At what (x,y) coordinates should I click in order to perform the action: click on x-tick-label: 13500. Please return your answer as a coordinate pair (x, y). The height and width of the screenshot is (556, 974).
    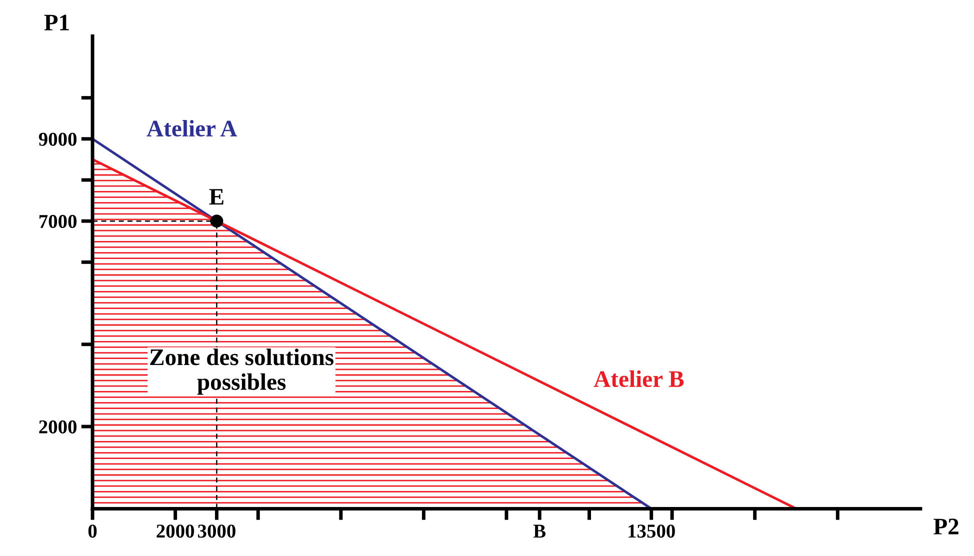
    Looking at the image, I should click on (651, 531).